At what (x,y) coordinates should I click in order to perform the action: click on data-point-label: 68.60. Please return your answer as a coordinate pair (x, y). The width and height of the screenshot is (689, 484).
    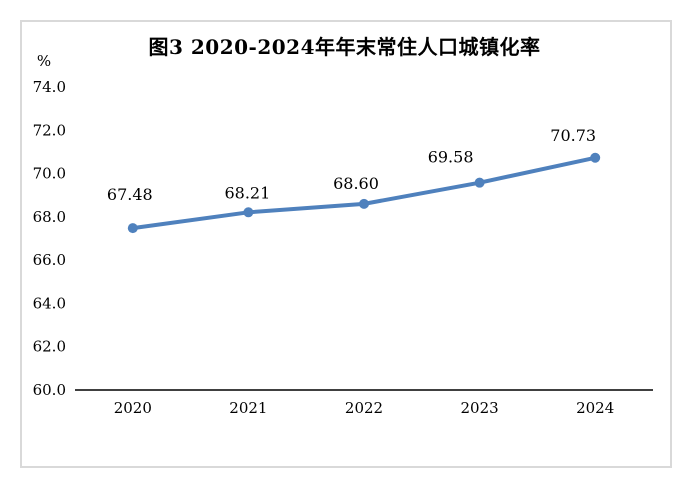
    Looking at the image, I should click on (356, 183).